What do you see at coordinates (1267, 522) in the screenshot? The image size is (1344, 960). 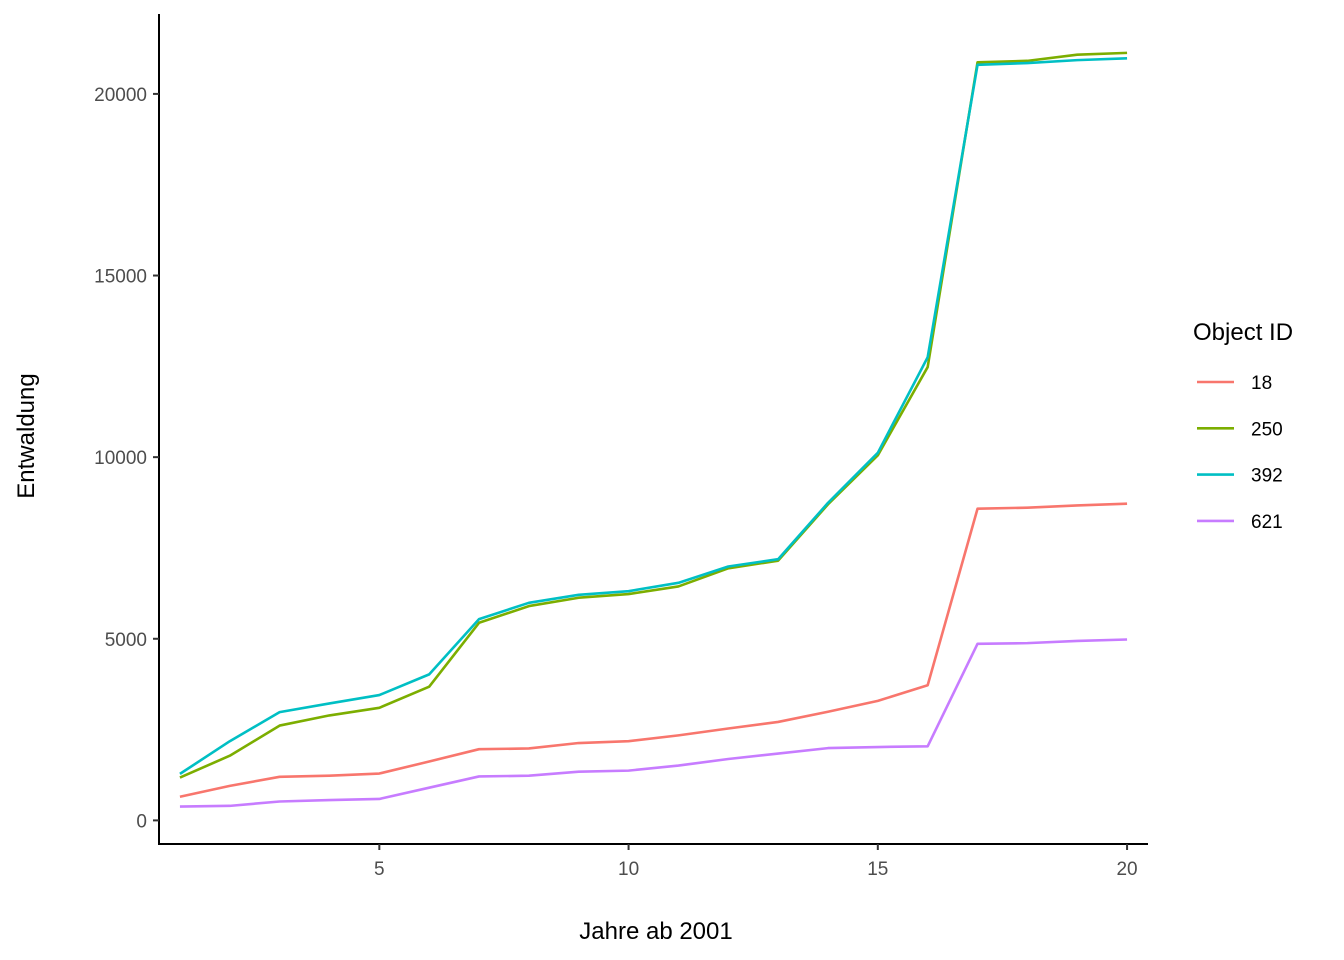 I see `legend-label: 621` at bounding box center [1267, 522].